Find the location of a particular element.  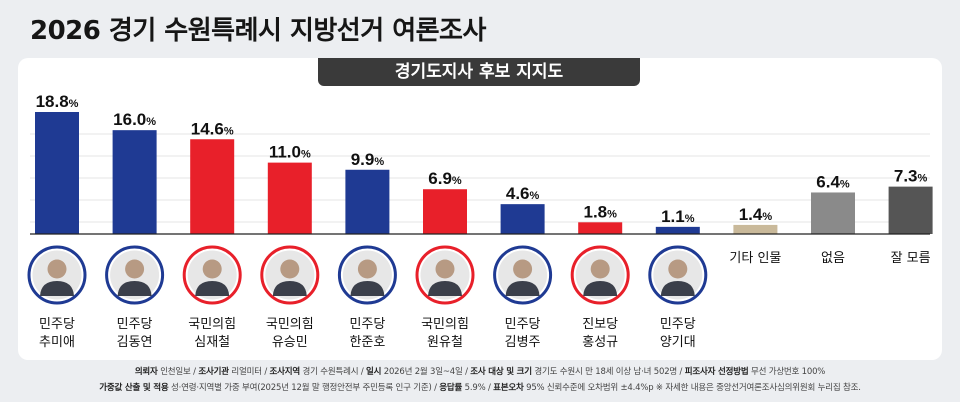

candidate-name: 추미애 is located at coordinates (57, 342).